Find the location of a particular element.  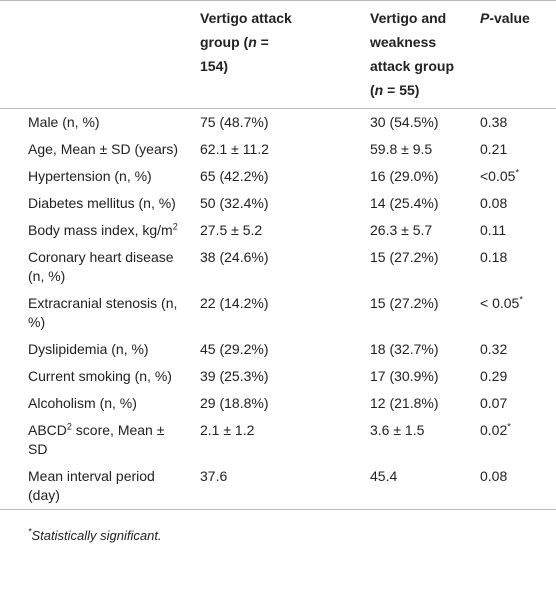

column-header: Vertigo attack group (n = 154) is located at coordinates (275, 55).